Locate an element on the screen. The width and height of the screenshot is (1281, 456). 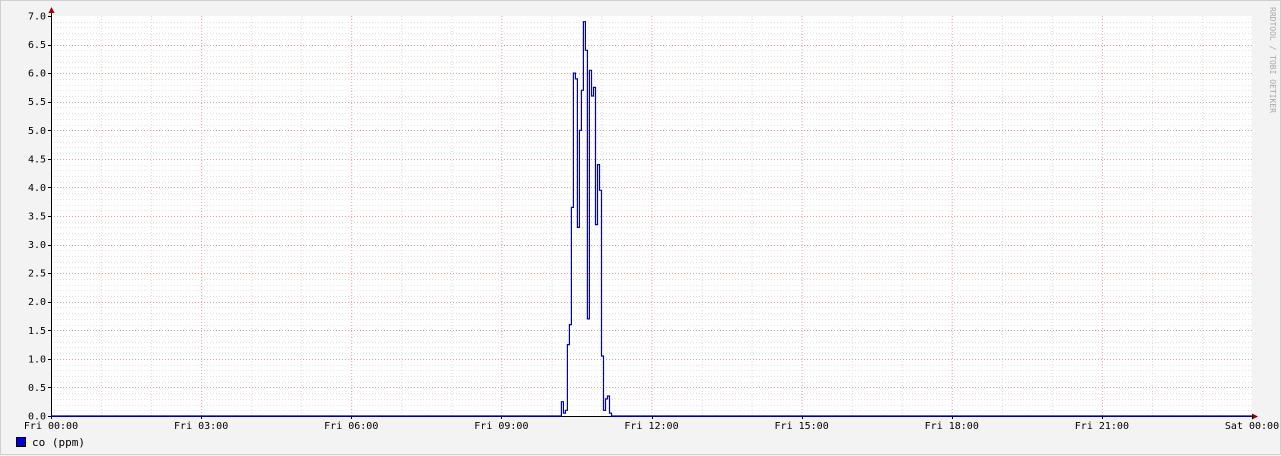
y-tick-label: 4.0 is located at coordinates (37, 188).